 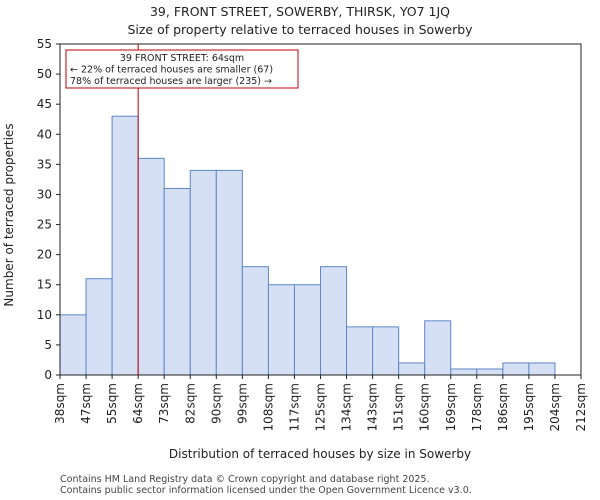 I want to click on x-tick-label: 186sqm, so click(x=503, y=407).